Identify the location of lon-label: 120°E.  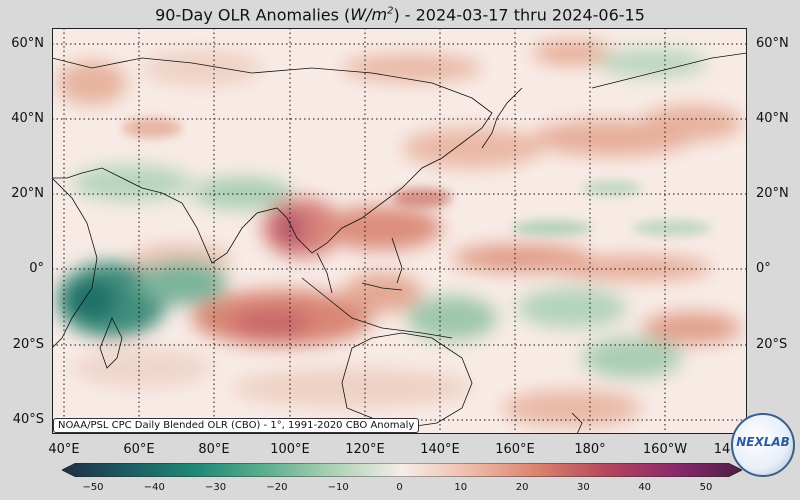
(365, 449).